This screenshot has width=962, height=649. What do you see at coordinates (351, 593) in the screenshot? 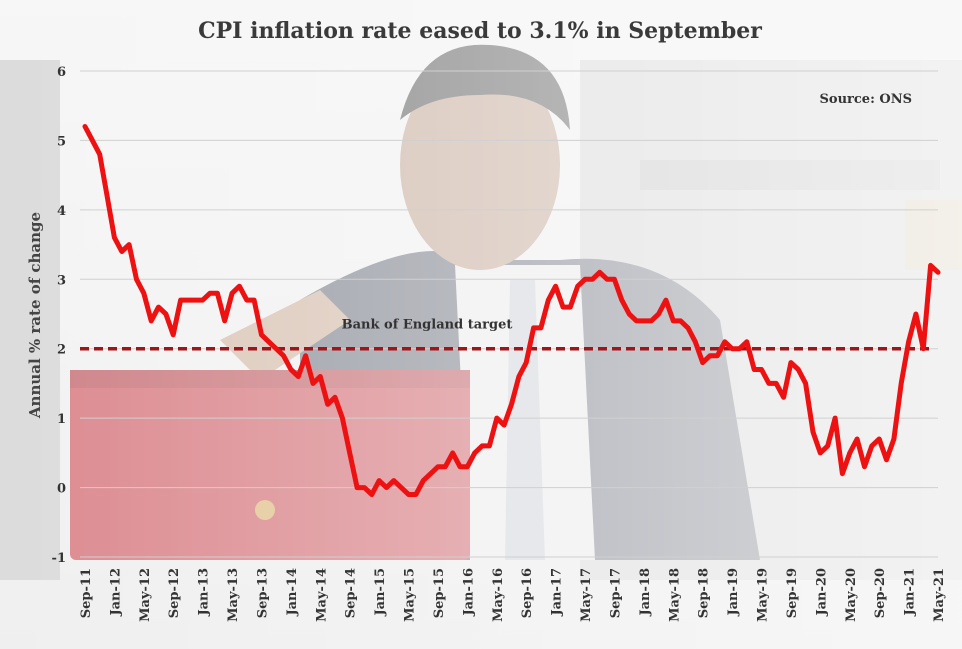
I see `x-tick-label: Sep-14` at bounding box center [351, 593].